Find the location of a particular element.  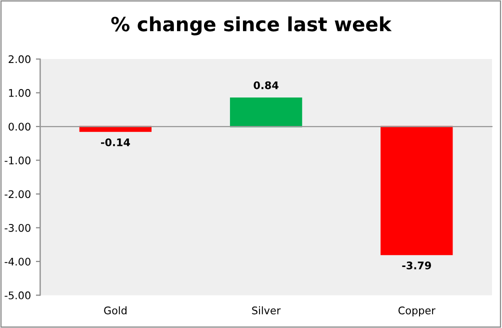

x-tick-label: Silver is located at coordinates (266, 310).